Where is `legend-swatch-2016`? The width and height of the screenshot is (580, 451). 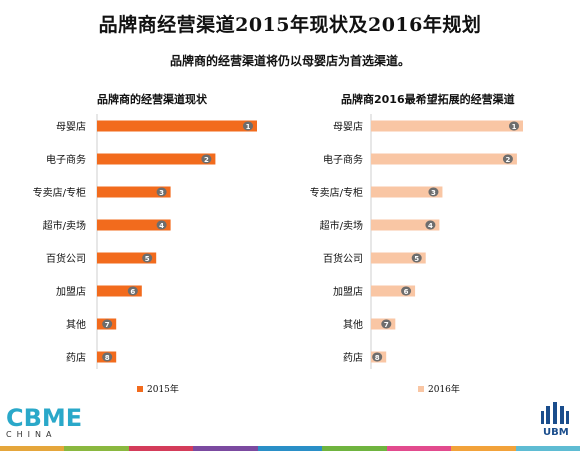
legend-swatch-2016 is located at coordinates (421, 388).